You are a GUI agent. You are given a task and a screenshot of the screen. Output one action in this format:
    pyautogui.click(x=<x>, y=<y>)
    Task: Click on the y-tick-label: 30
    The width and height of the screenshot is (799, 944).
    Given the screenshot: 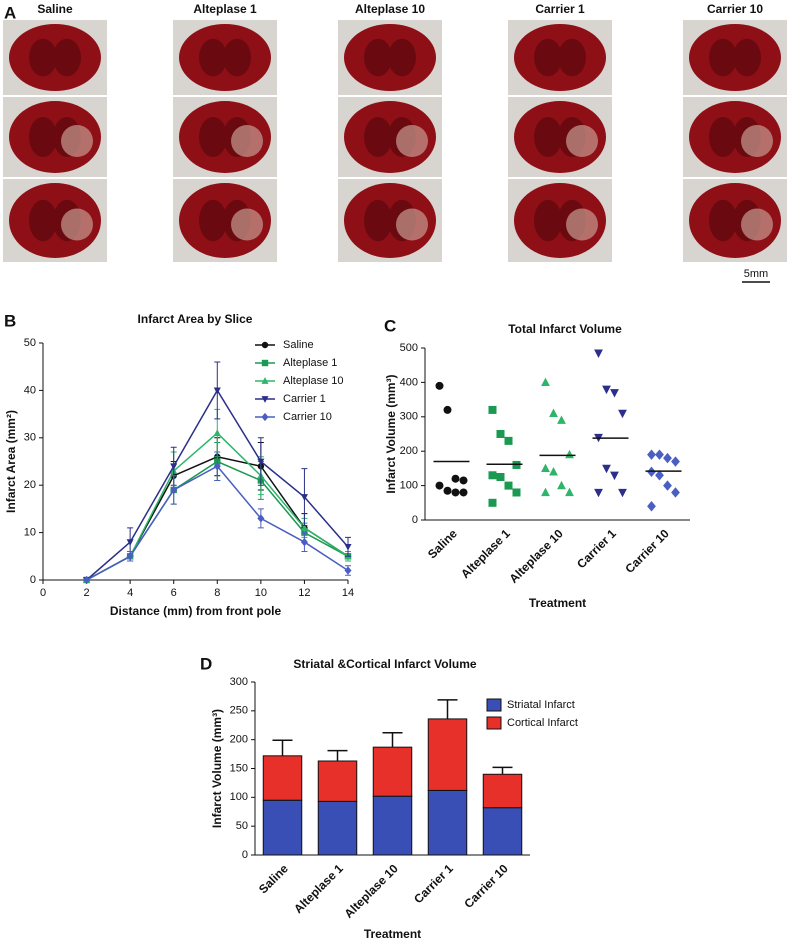 What is the action you would take?
    pyautogui.click(x=30, y=438)
    